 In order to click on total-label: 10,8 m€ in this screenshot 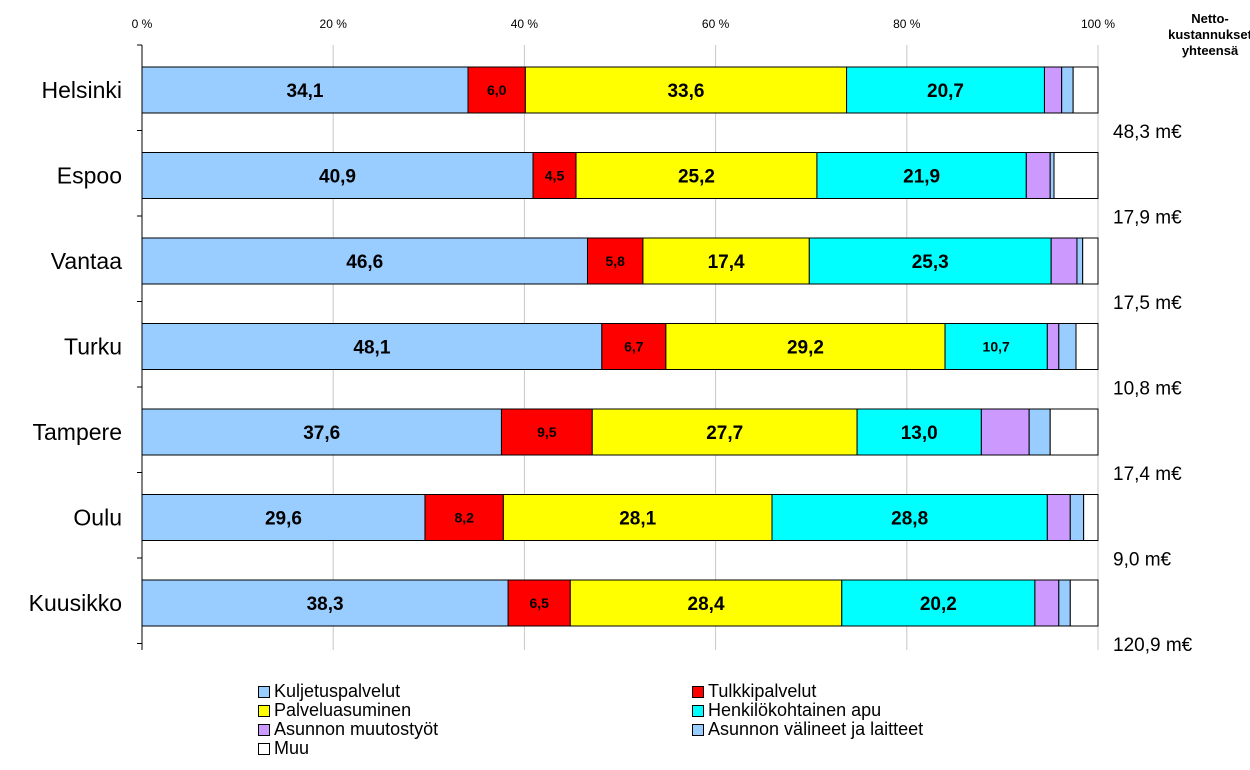, I will do `click(1147, 389)`.